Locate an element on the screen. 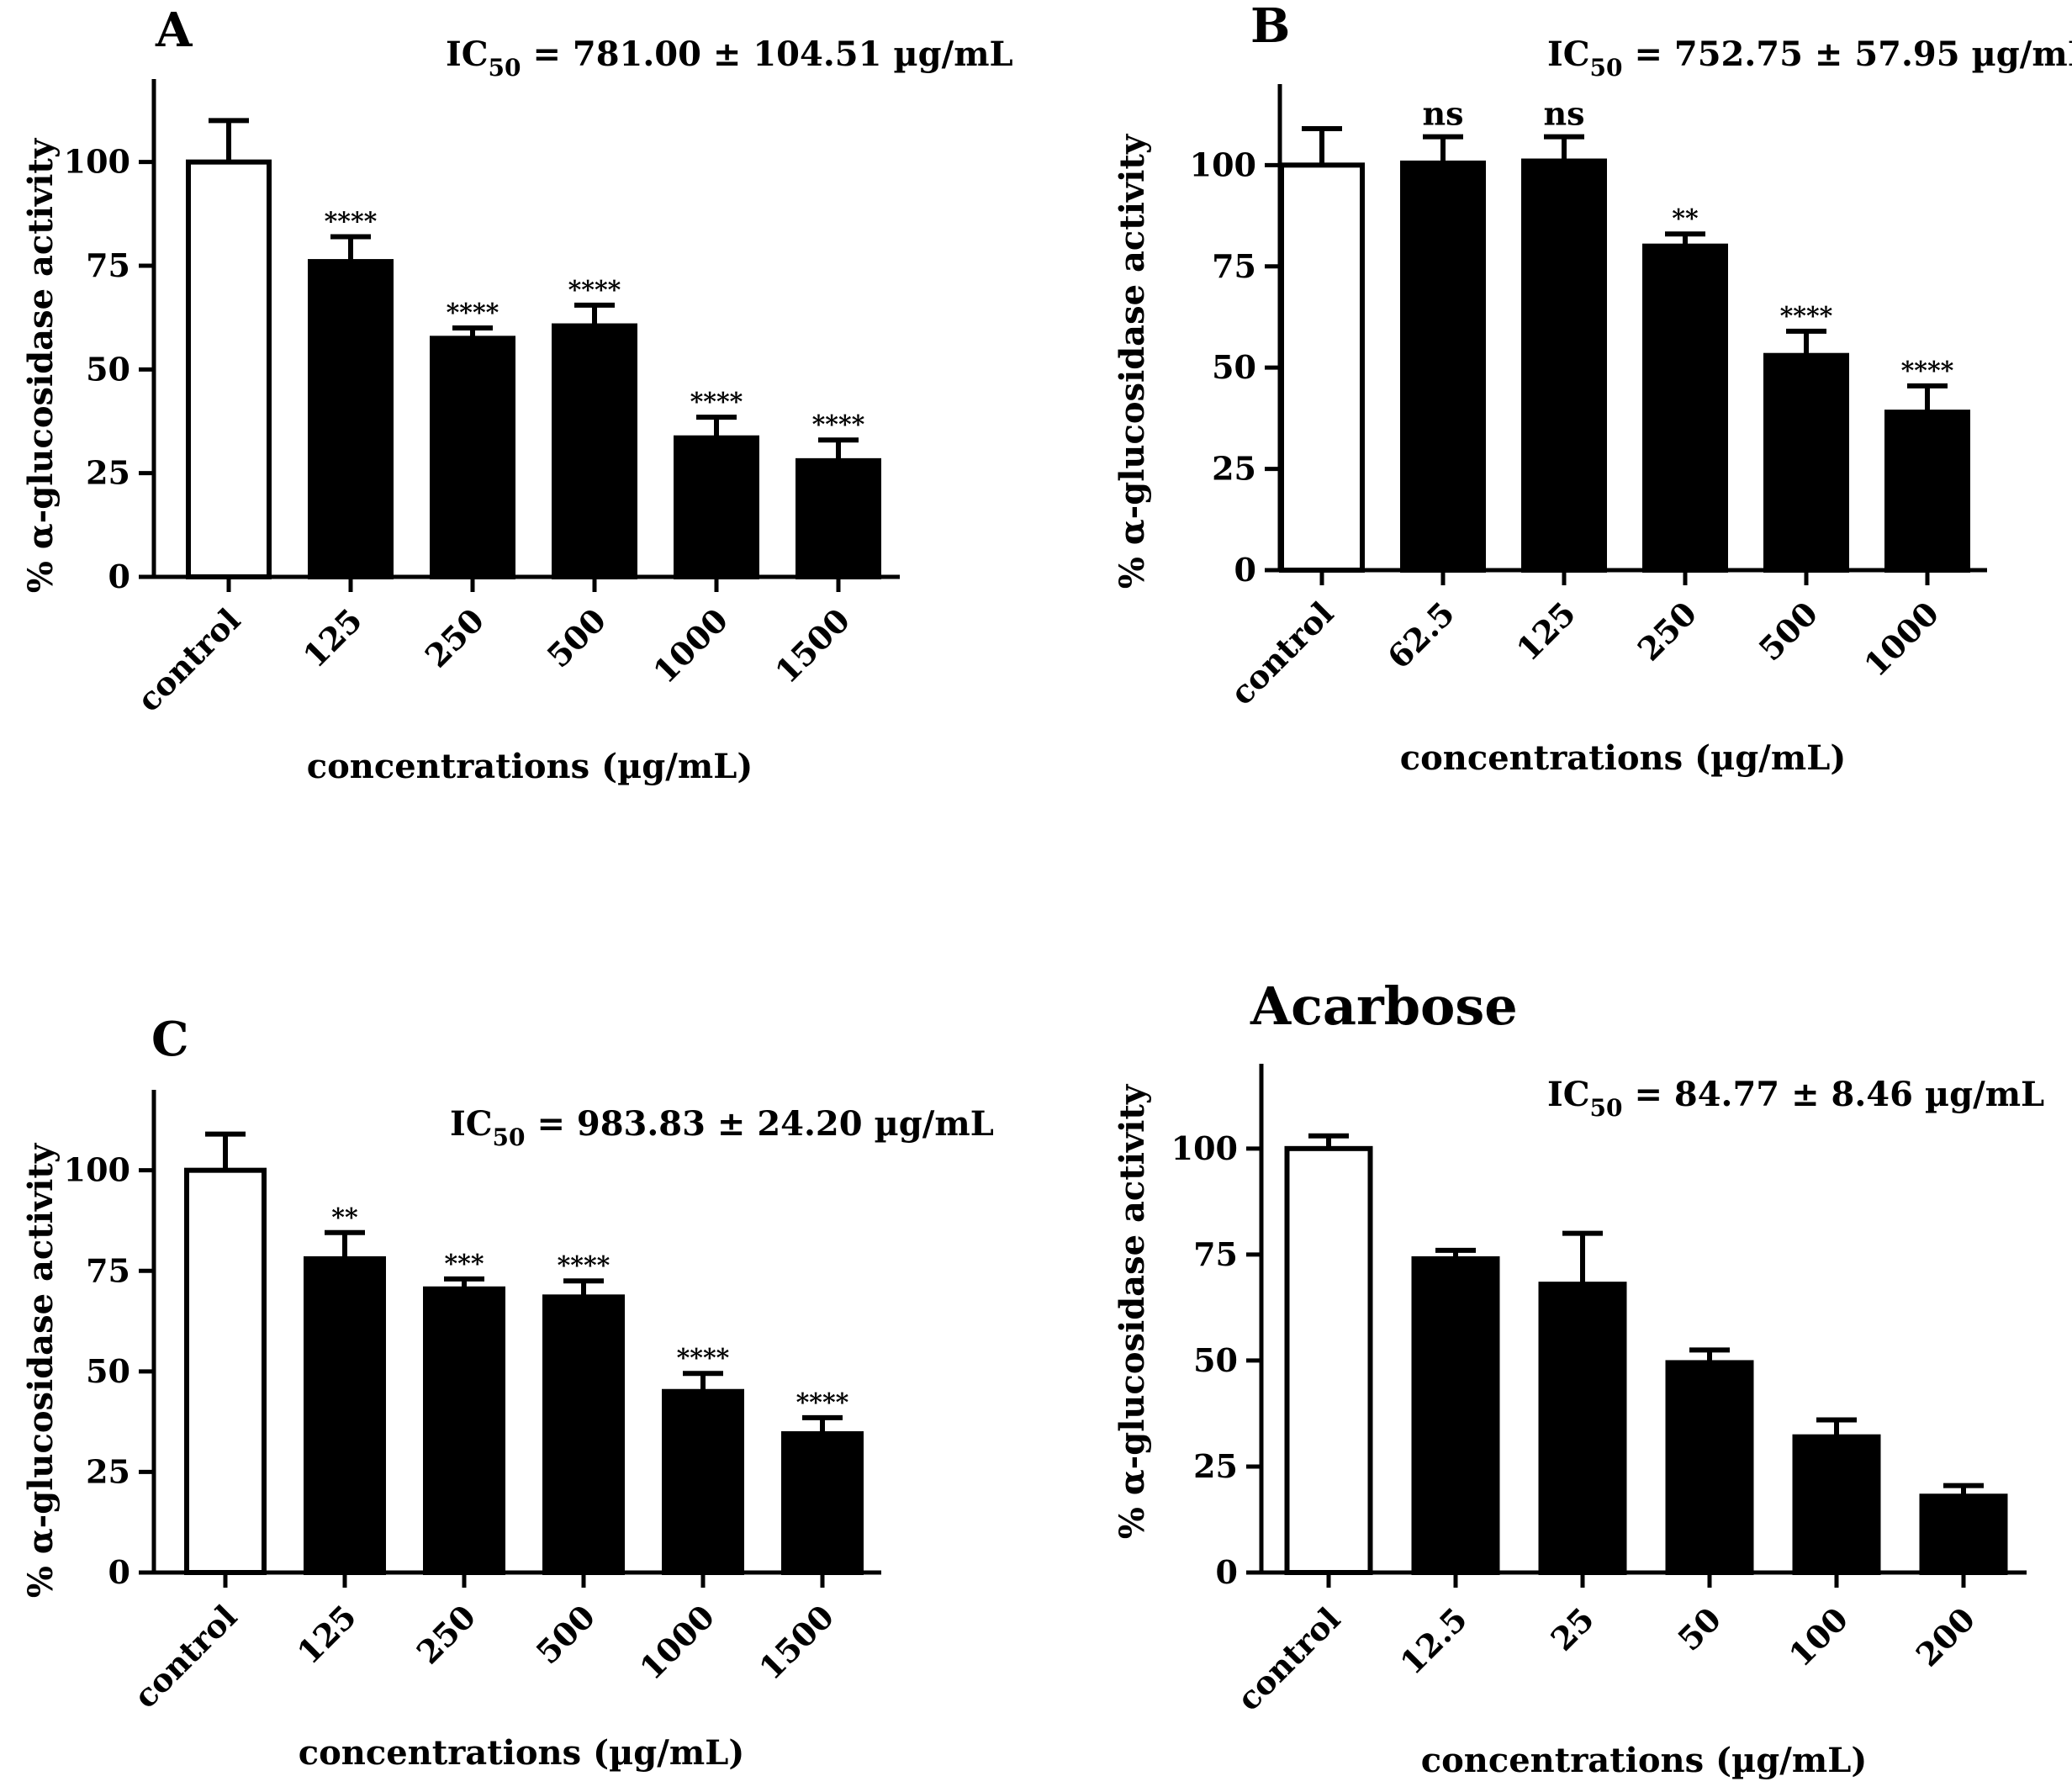 This screenshot has width=2072, height=1792. panel-acarbose-ytick-label: 0 is located at coordinates (1227, 1572).